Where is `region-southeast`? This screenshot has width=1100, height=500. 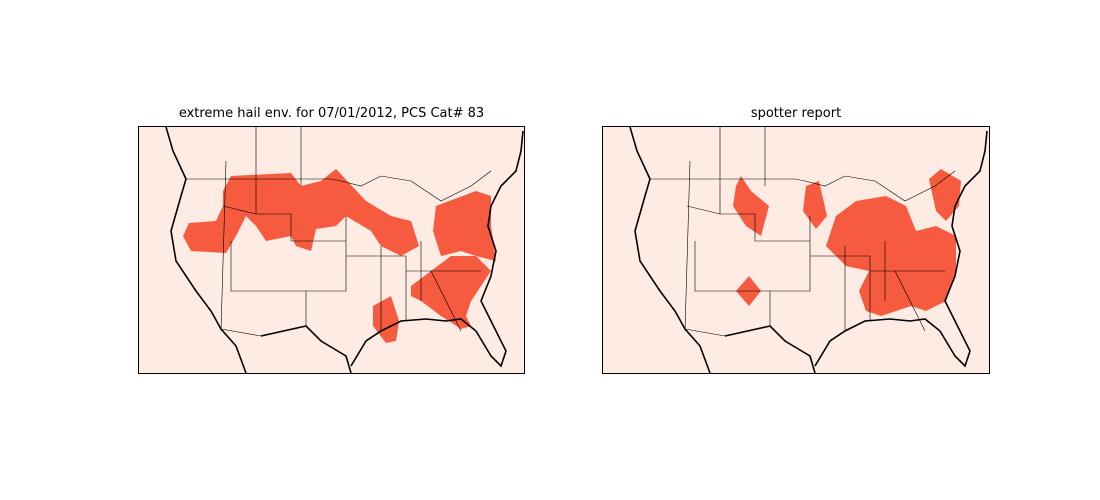 region-southeast is located at coordinates (451, 292).